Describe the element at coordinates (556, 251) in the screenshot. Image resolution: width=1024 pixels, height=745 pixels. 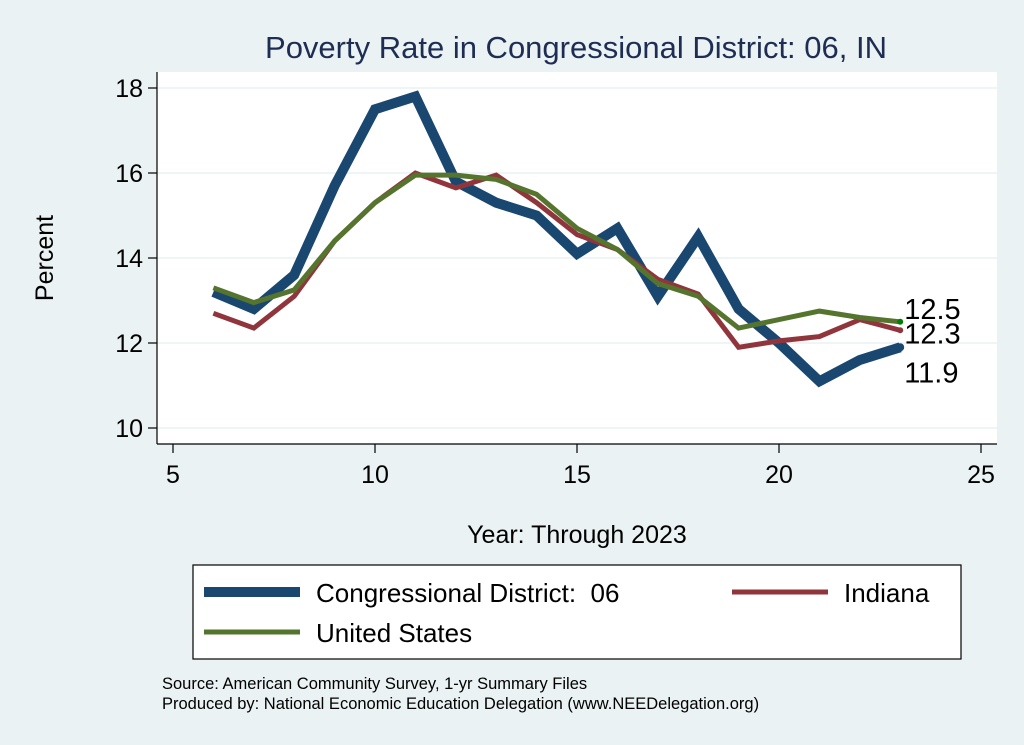
I see `series-line-united-states` at that location.